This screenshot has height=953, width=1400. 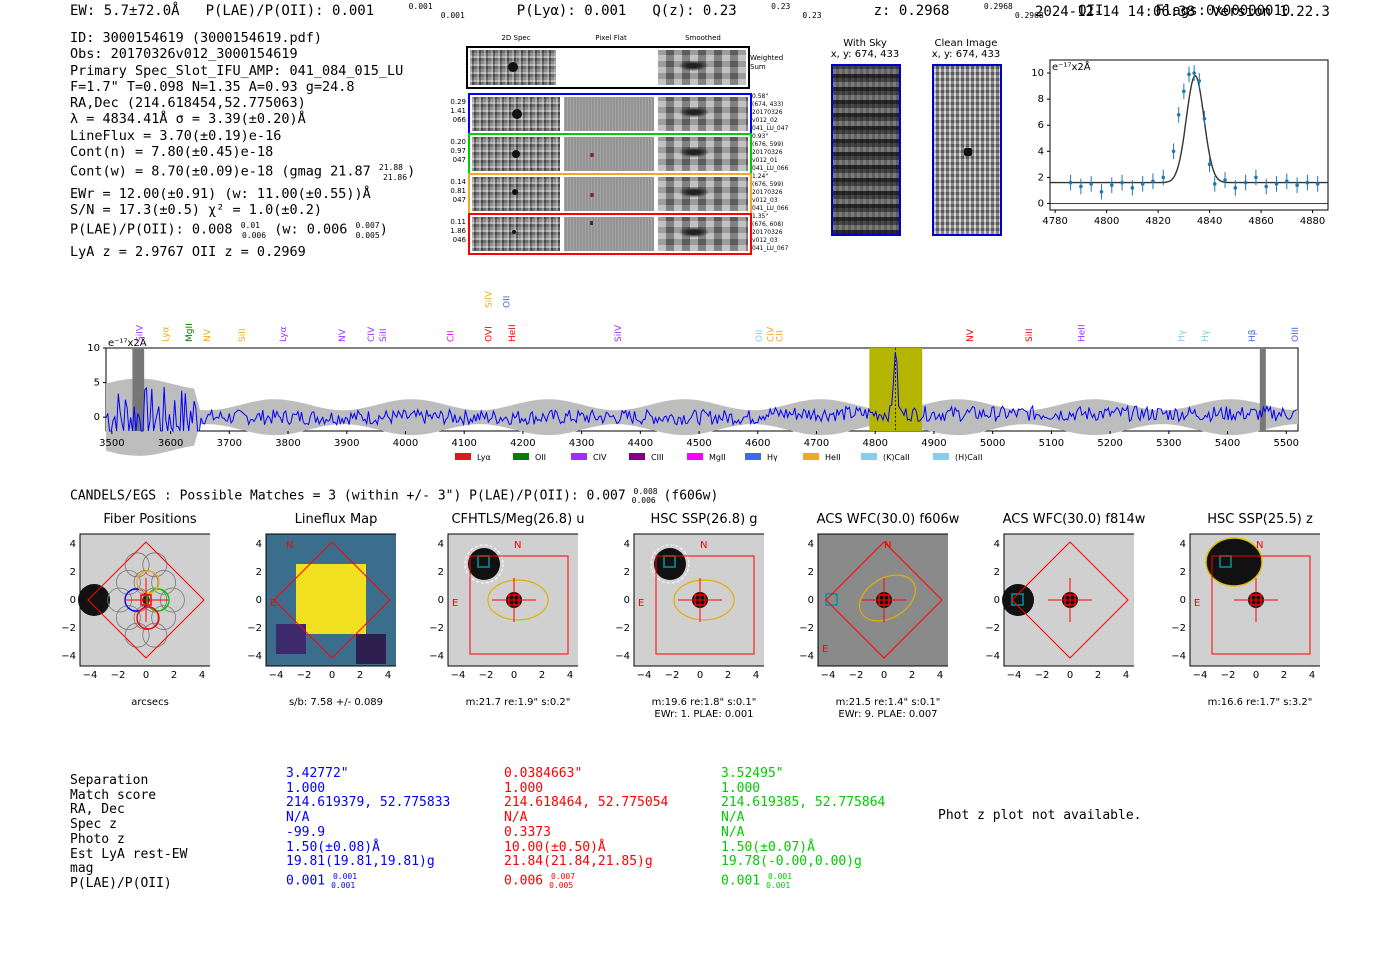 I want to click on match-cell: 1.50(±0.07)Å, so click(x=803, y=847).